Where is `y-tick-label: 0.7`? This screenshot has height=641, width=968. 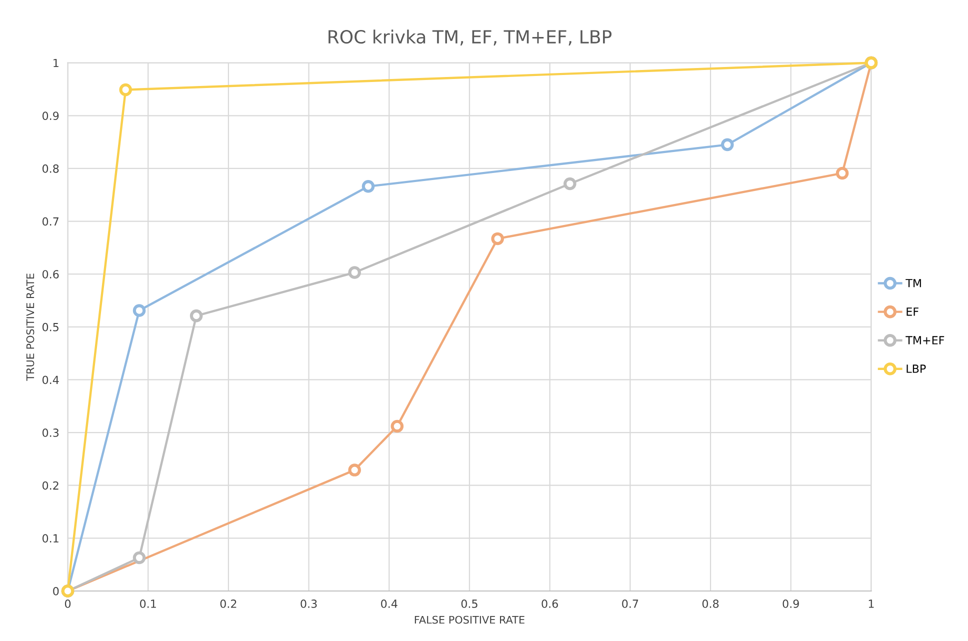
y-tick-label: 0.7 is located at coordinates (50, 221).